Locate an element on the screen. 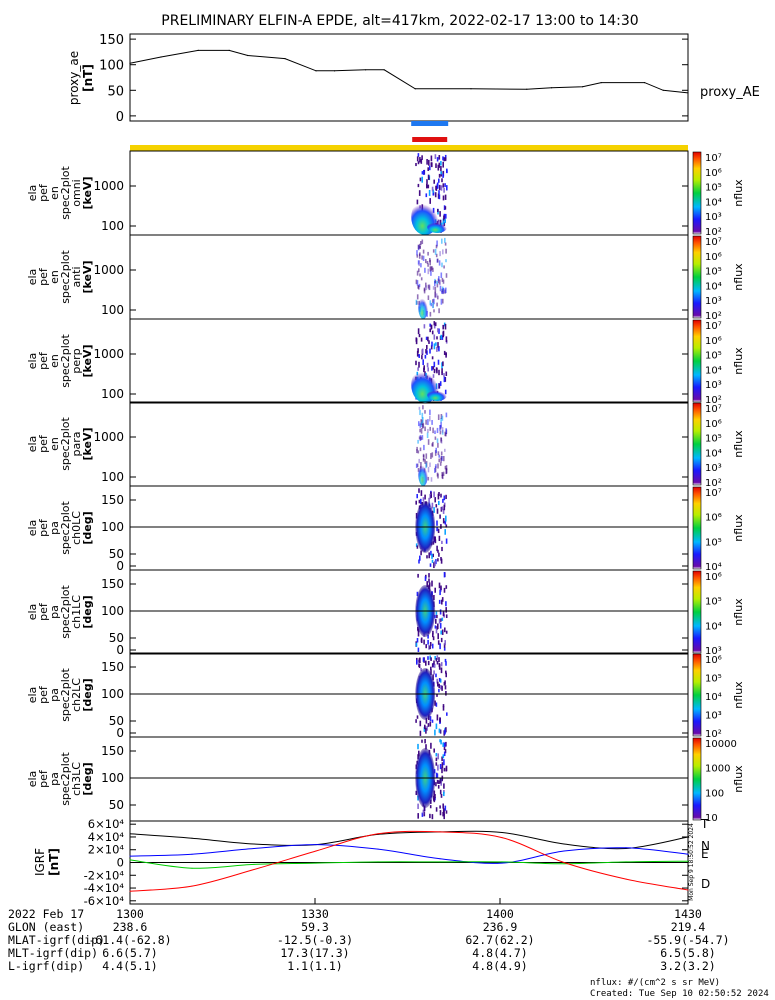 This screenshot has height=1000, width=775. igrf-legend-T: T is located at coordinates (704, 824).